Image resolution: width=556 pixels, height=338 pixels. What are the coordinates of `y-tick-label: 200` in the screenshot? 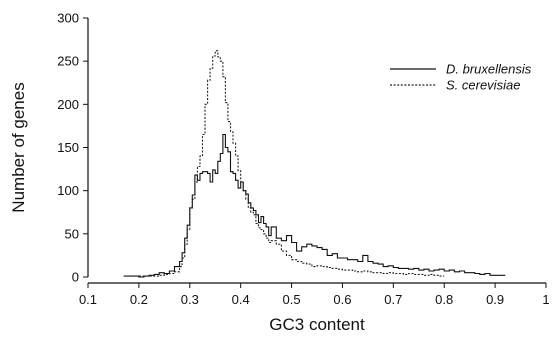 It's located at (68, 104).